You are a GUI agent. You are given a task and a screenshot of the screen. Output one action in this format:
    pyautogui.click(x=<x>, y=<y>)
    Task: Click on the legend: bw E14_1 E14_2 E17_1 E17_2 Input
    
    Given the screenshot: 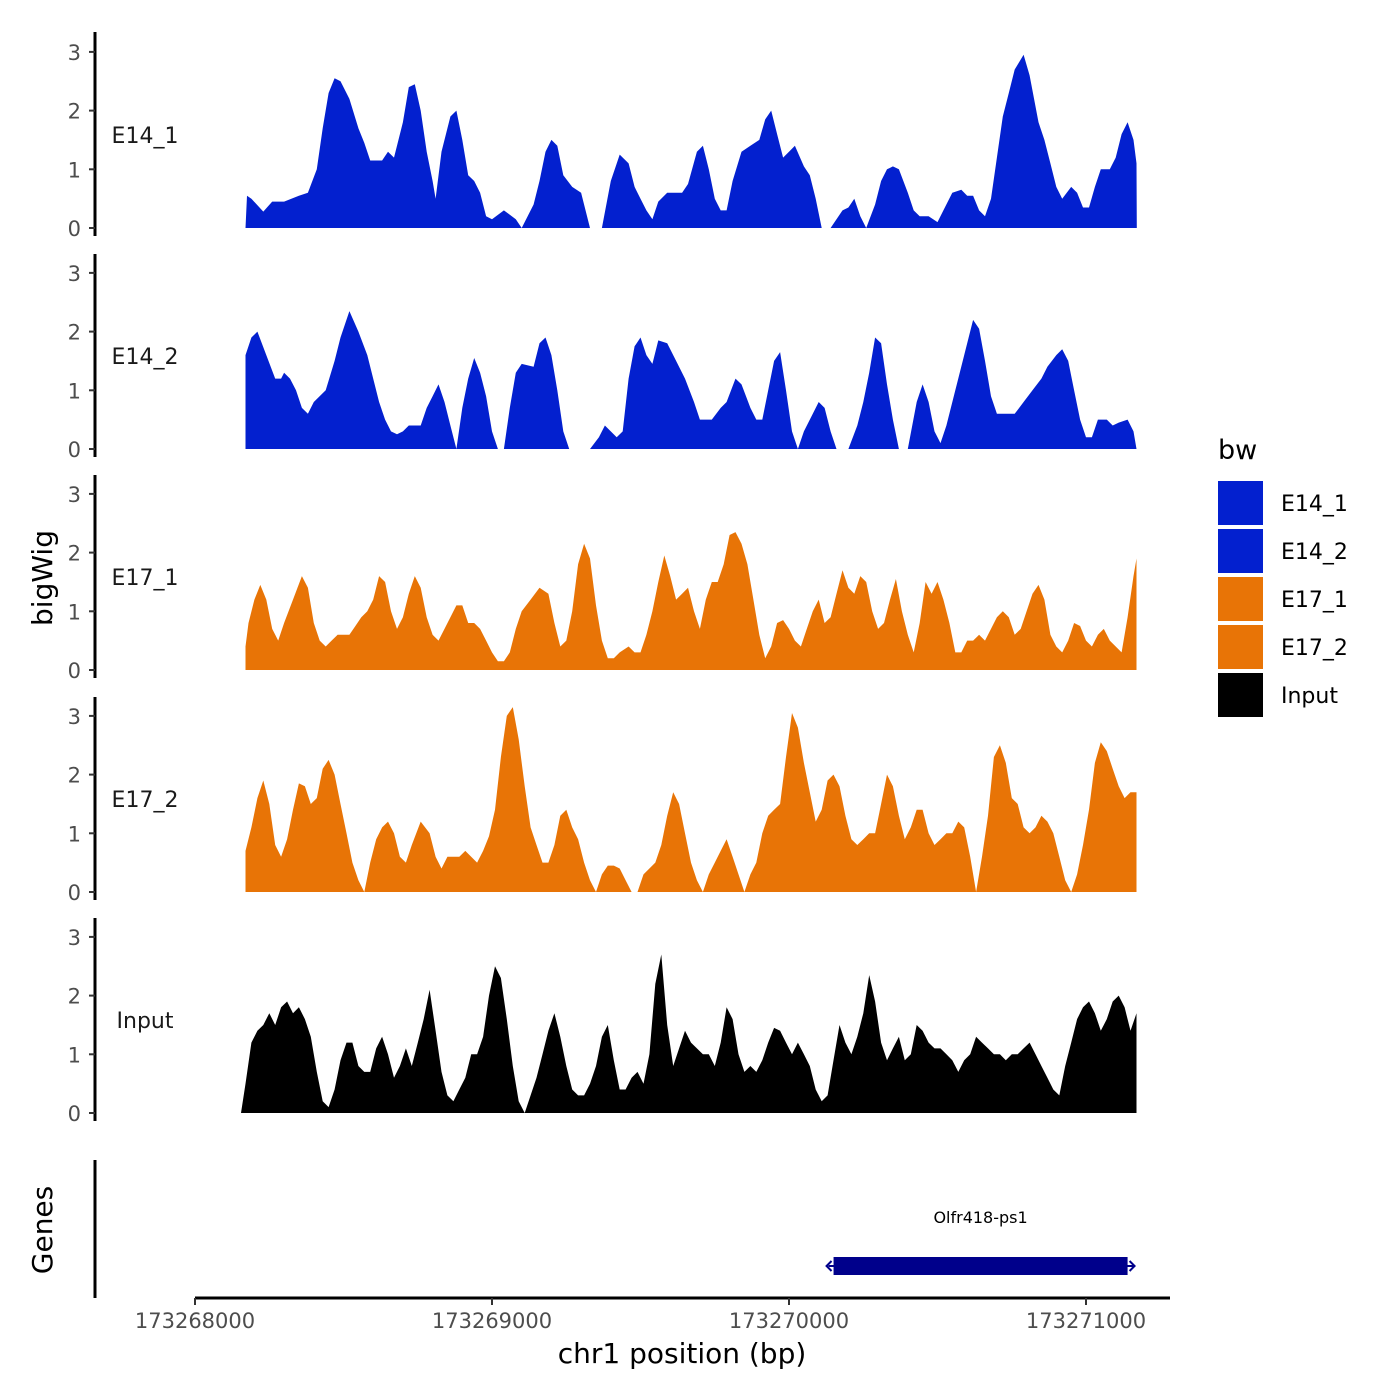 What is the action you would take?
    pyautogui.click(x=1283, y=576)
    